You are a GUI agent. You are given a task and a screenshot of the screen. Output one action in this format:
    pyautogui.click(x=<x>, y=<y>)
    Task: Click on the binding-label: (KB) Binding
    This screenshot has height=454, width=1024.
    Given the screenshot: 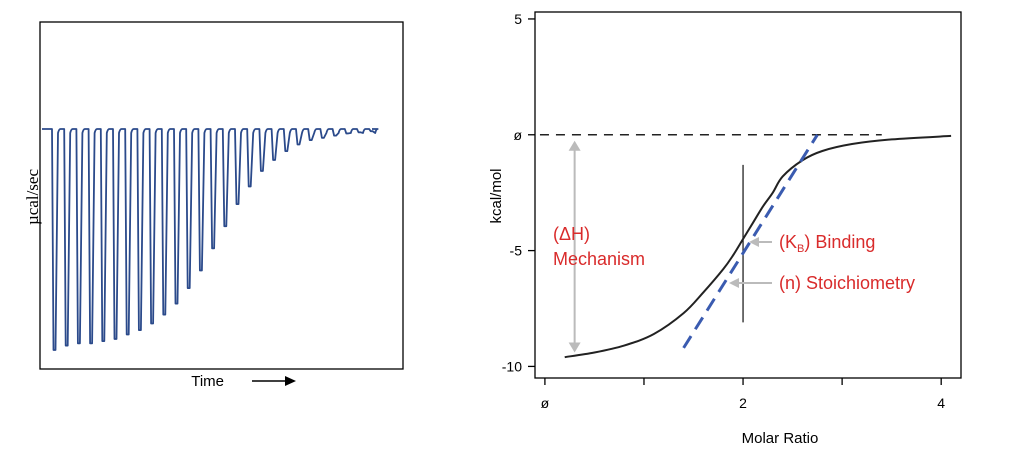 What is the action you would take?
    pyautogui.click(x=827, y=243)
    